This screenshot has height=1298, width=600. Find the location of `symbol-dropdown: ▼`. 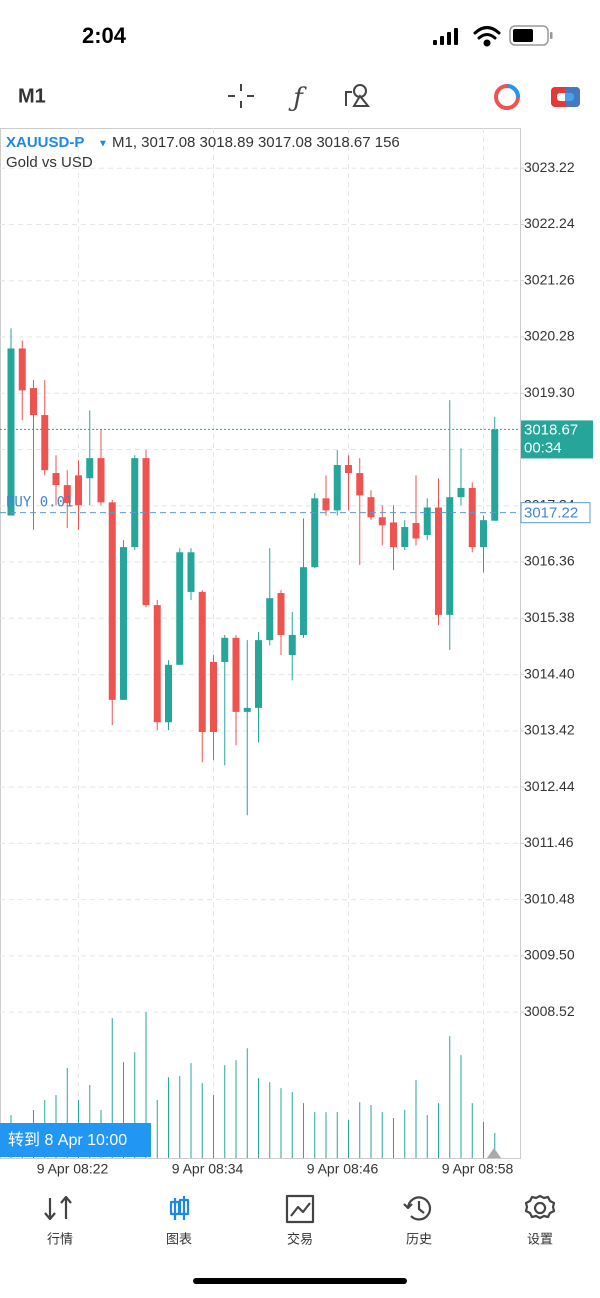

symbol-dropdown: ▼ is located at coordinates (103, 144).